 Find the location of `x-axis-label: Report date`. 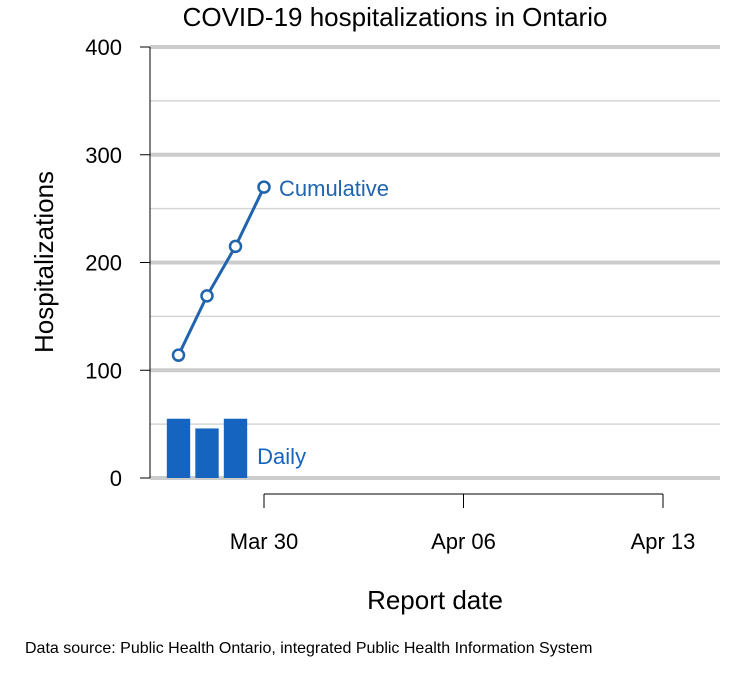

x-axis-label: Report date is located at coordinates (435, 600).